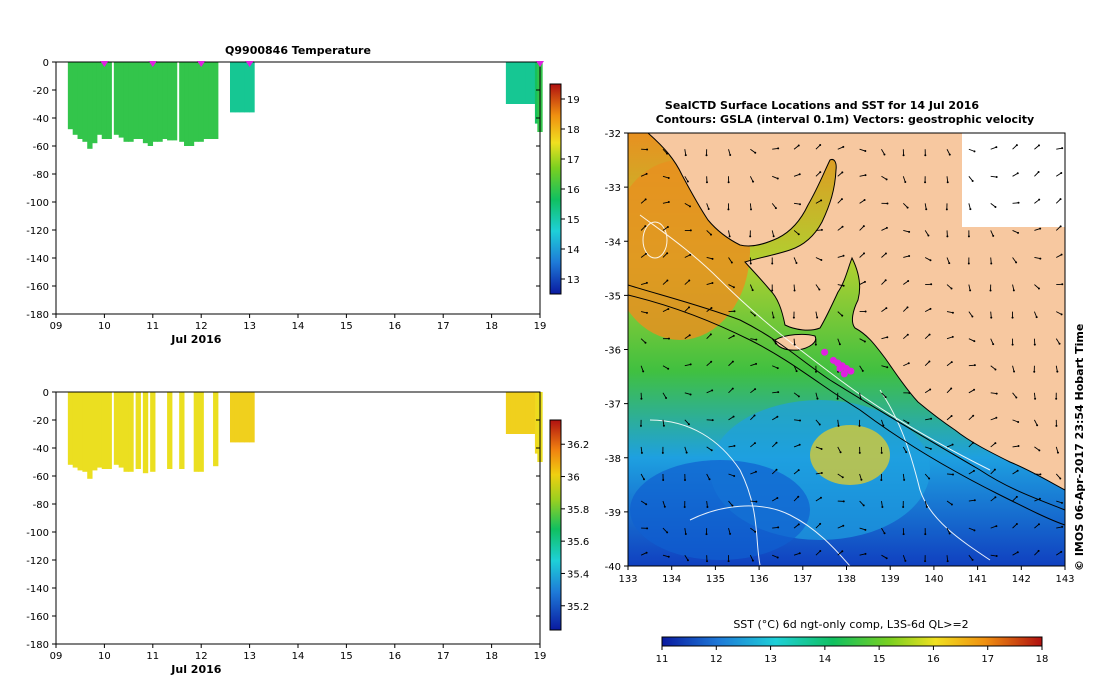 The width and height of the screenshot is (1099, 700). What do you see at coordinates (37, 533) in the screenshot?
I see `y-tick-label: -100` at bounding box center [37, 533].